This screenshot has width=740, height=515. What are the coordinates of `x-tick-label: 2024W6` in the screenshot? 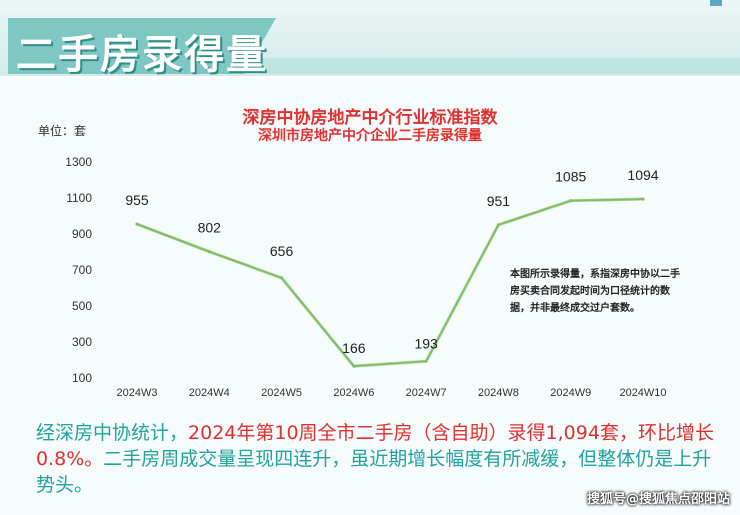 It's located at (353, 393).